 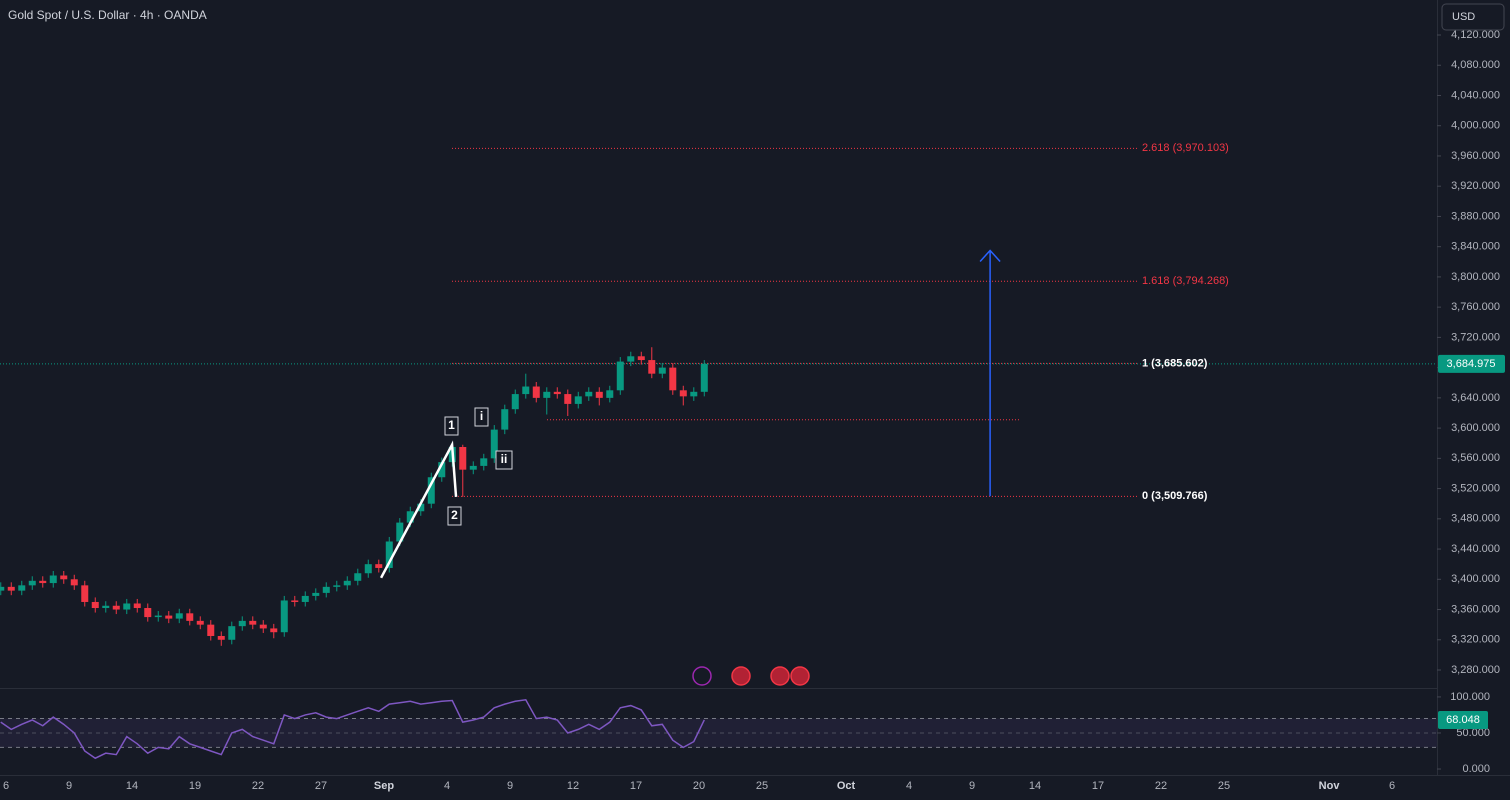 I want to click on currency-label: USD, so click(x=1463, y=17).